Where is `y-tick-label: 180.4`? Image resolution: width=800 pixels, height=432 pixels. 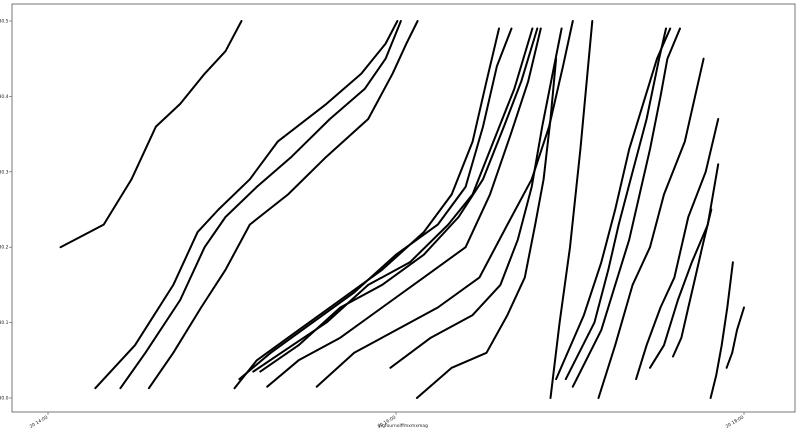 y-tick-label: 180.4 is located at coordinates (4, 97).